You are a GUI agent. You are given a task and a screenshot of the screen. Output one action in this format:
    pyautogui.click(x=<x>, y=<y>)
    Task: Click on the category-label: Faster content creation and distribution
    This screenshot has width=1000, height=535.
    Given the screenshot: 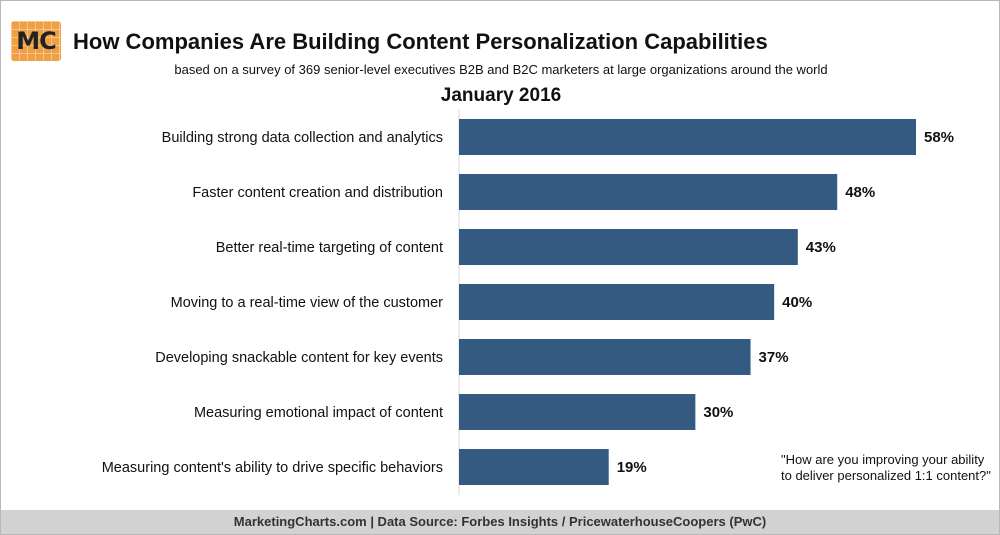 What is the action you would take?
    pyautogui.click(x=317, y=193)
    